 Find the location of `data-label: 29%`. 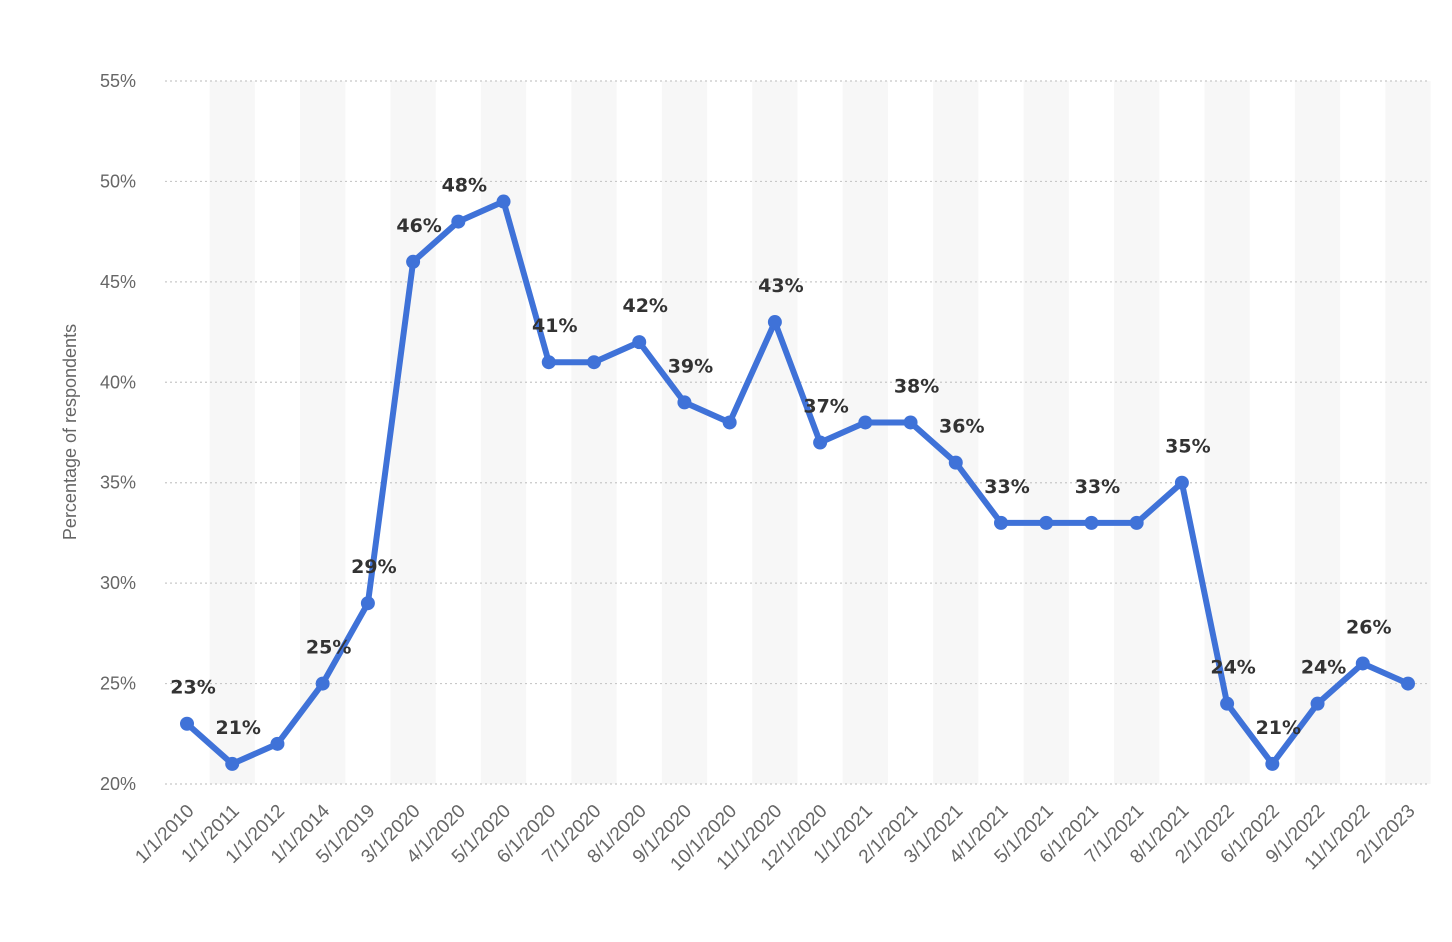

data-label: 29% is located at coordinates (373, 567).